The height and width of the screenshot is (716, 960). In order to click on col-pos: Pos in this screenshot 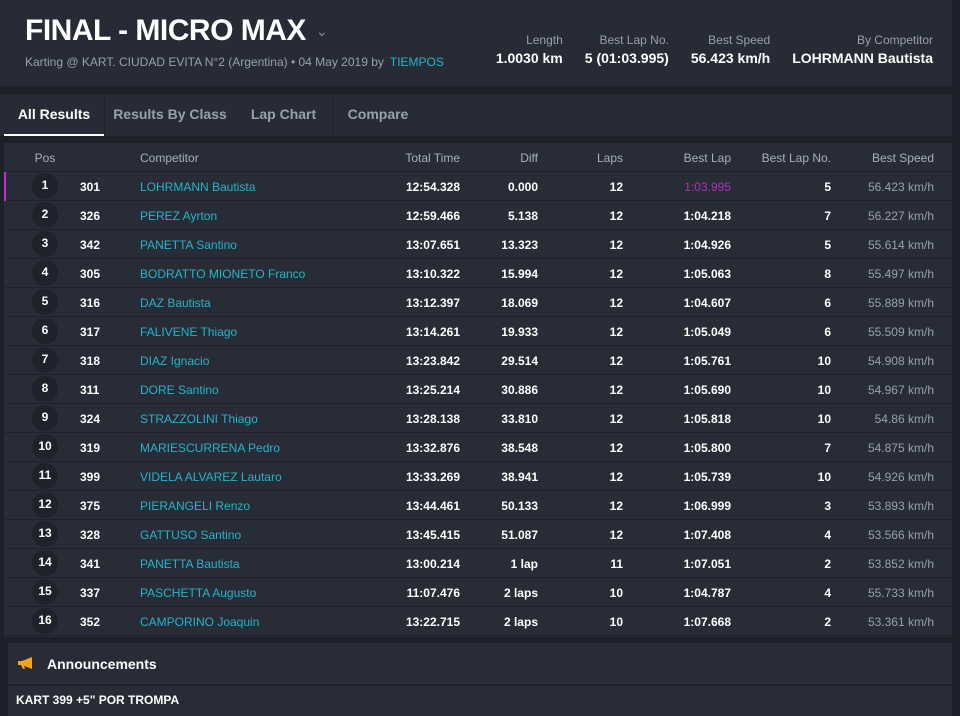, I will do `click(45, 158)`.